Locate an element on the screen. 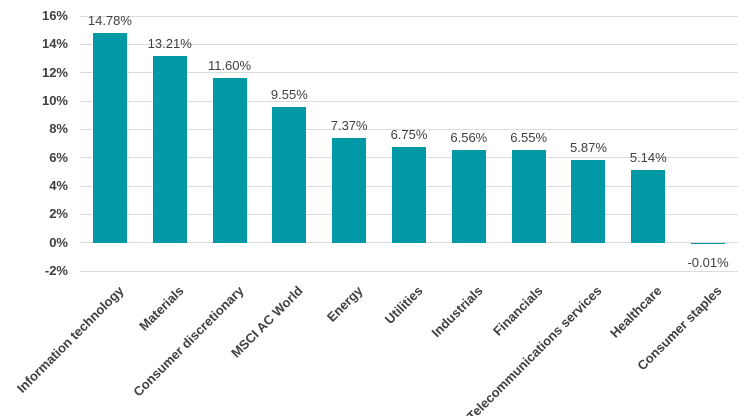  y-tick-label: 2% is located at coordinates (58, 214).